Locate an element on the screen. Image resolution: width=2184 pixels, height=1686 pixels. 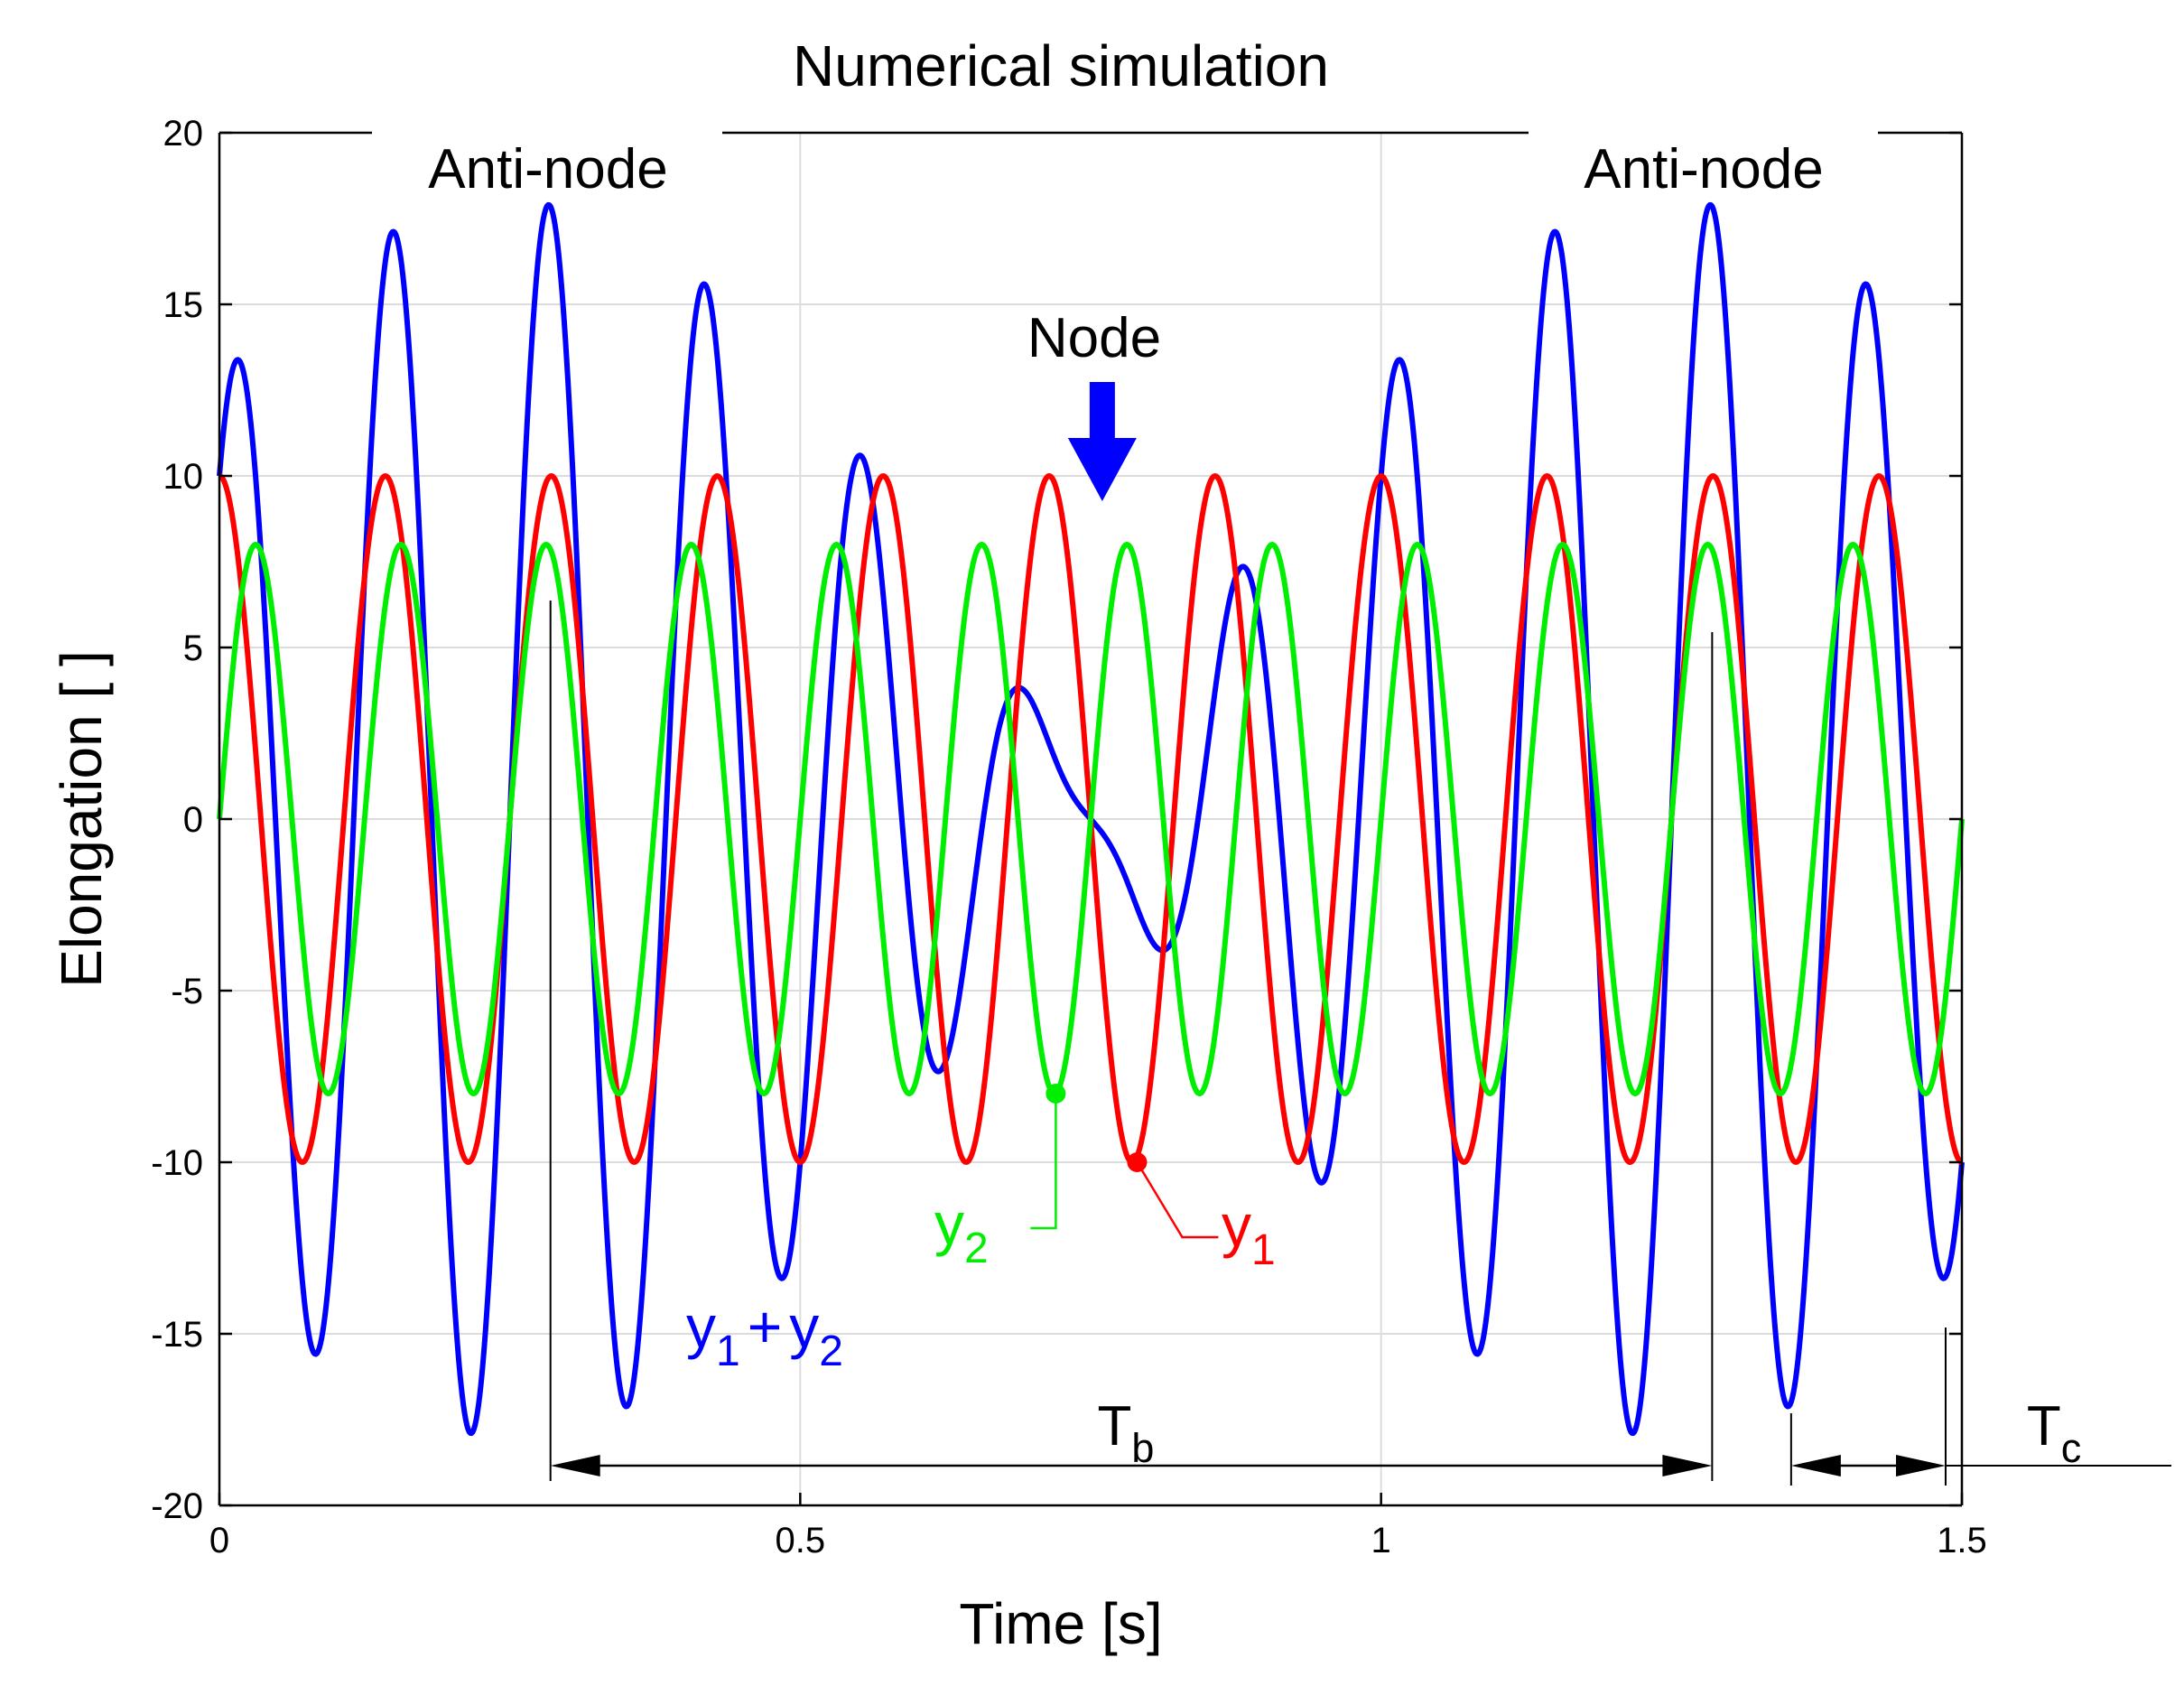
y-axis-label: Elongation [ ] is located at coordinates (81, 819).